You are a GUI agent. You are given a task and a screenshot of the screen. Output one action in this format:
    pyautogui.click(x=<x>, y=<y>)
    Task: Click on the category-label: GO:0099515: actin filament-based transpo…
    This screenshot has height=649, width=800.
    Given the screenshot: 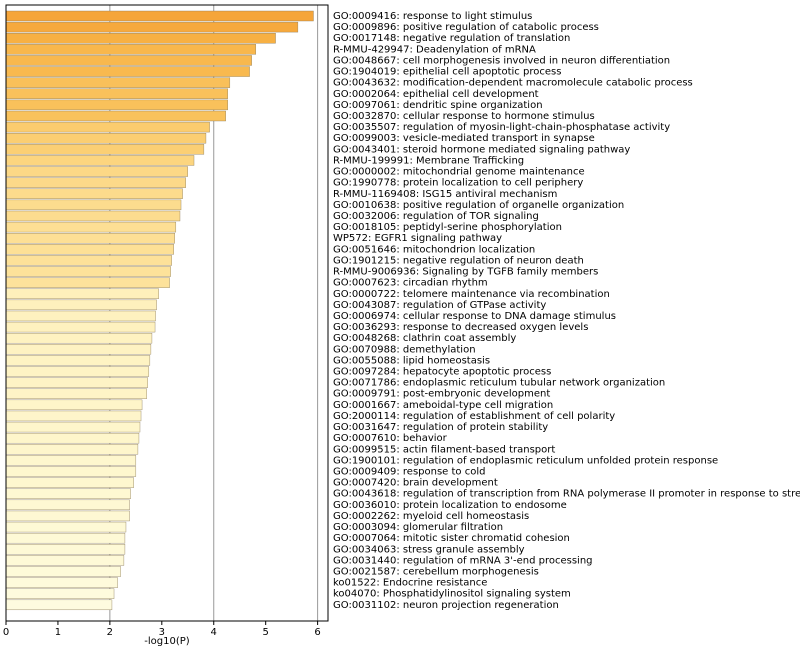 What is the action you would take?
    pyautogui.click(x=444, y=449)
    